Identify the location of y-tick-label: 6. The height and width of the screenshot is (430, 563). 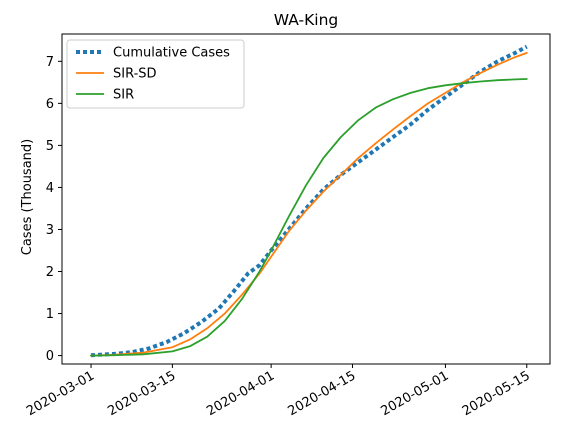
(50, 104).